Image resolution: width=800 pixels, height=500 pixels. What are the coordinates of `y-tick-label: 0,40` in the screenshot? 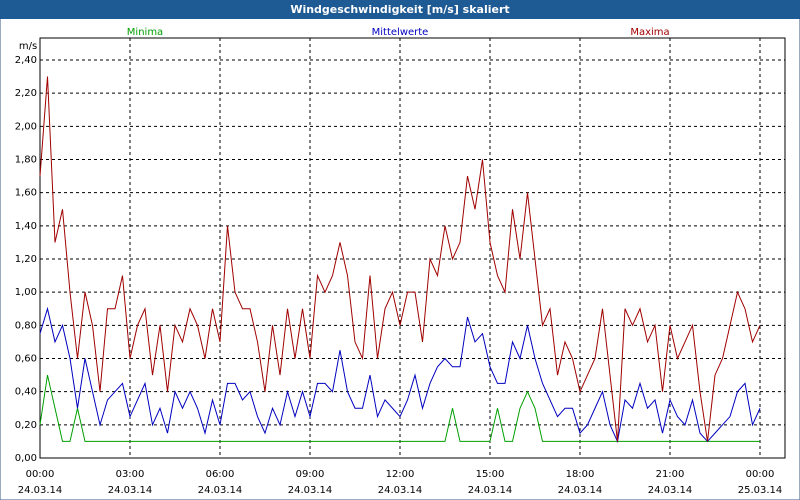 It's located at (26, 392).